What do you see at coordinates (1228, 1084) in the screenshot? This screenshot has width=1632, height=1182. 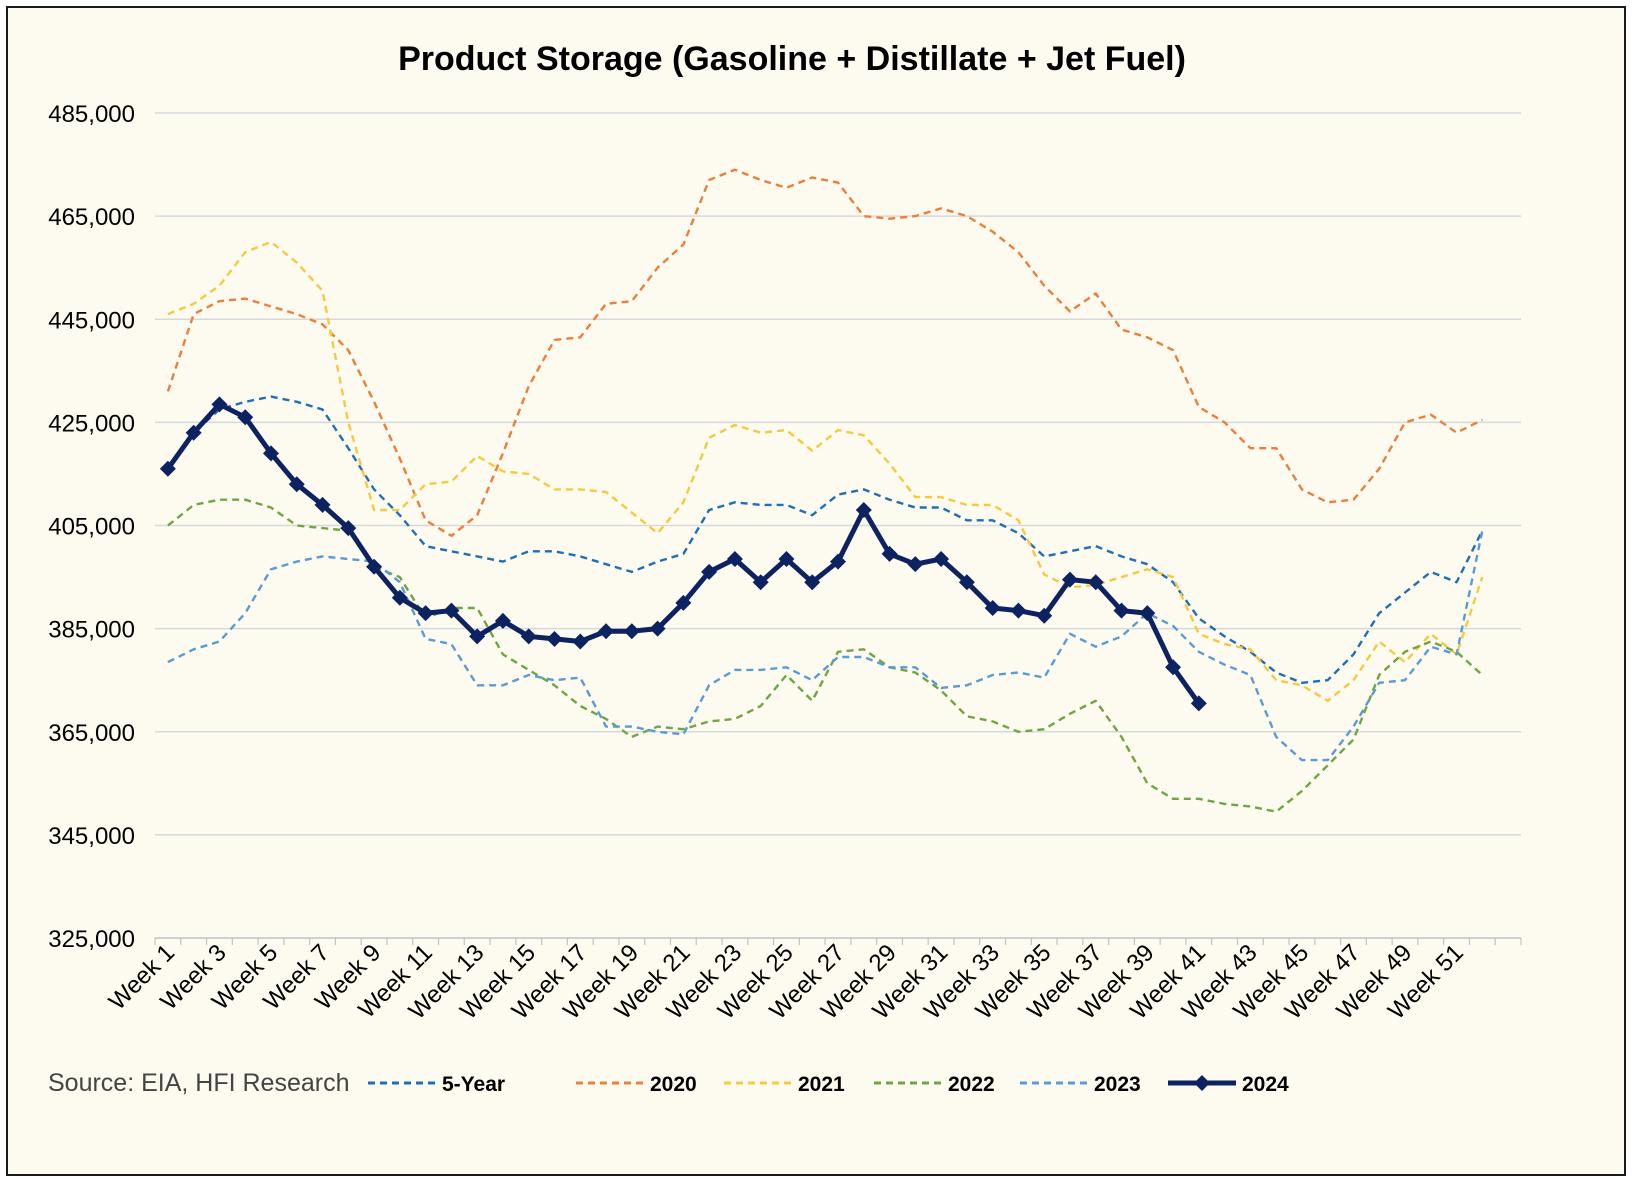 I see `legend-item-2024: 2024` at bounding box center [1228, 1084].